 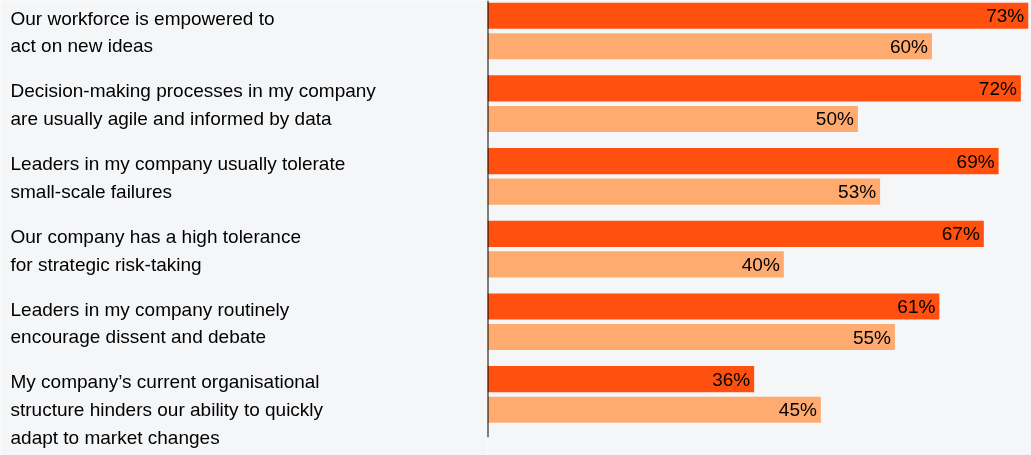 I want to click on y-tick-label: My company’s current organisational structure hinders our ability to quickly adapt to market changes, so click(x=167, y=409).